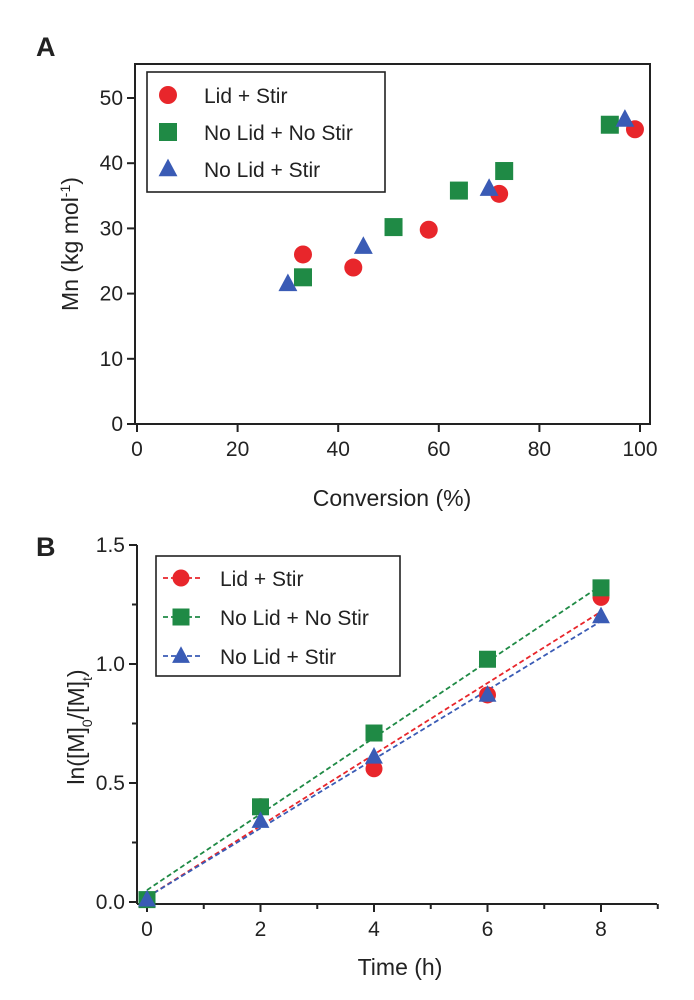  What do you see at coordinates (46, 547) in the screenshot?
I see `panel-b-letter: B` at bounding box center [46, 547].